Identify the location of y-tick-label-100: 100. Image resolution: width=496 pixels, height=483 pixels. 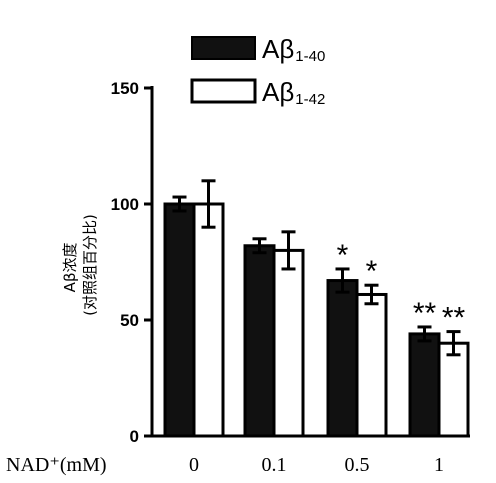
(125, 204).